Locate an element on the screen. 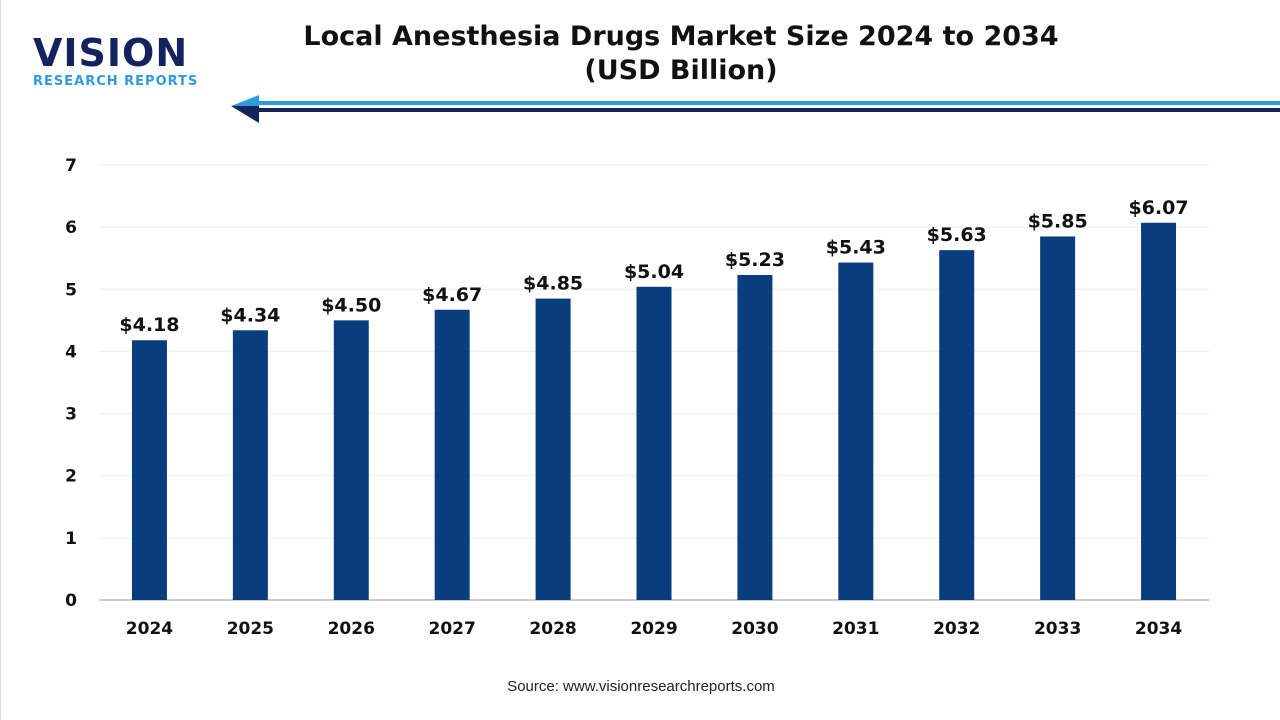 This screenshot has height=720, width=1280. bar-2034 is located at coordinates (1159, 411).